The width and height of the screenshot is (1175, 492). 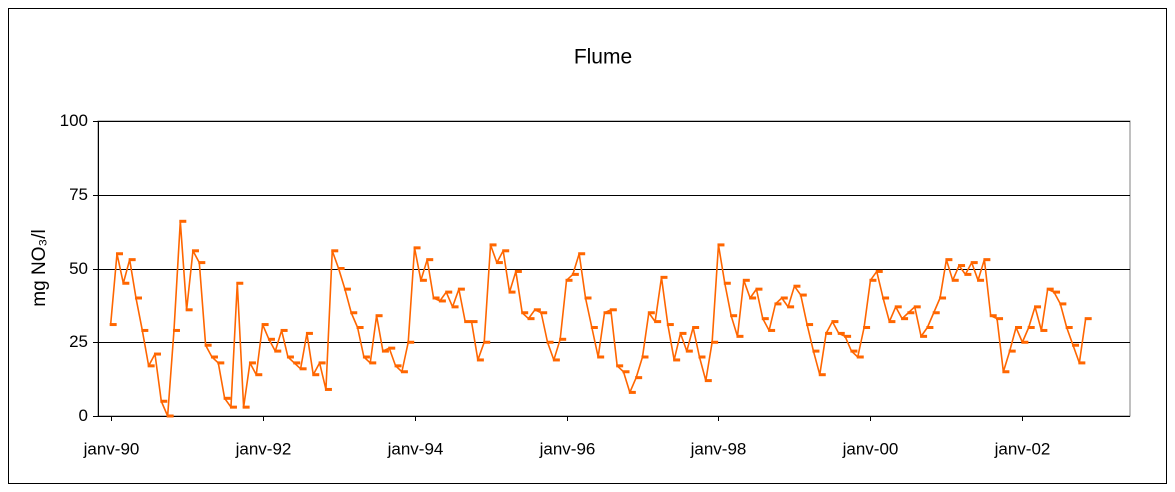 What do you see at coordinates (870, 448) in the screenshot?
I see `x-tick-label: janv-00` at bounding box center [870, 448].